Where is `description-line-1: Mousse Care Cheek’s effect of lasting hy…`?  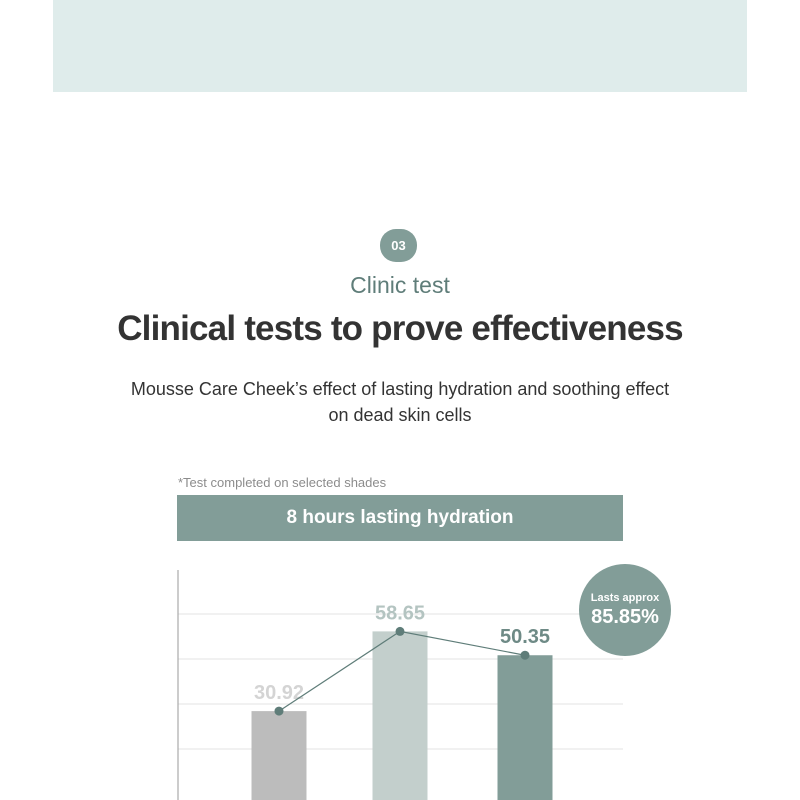 description-line-1: Mousse Care Cheek’s effect of lasting hy… is located at coordinates (400, 389).